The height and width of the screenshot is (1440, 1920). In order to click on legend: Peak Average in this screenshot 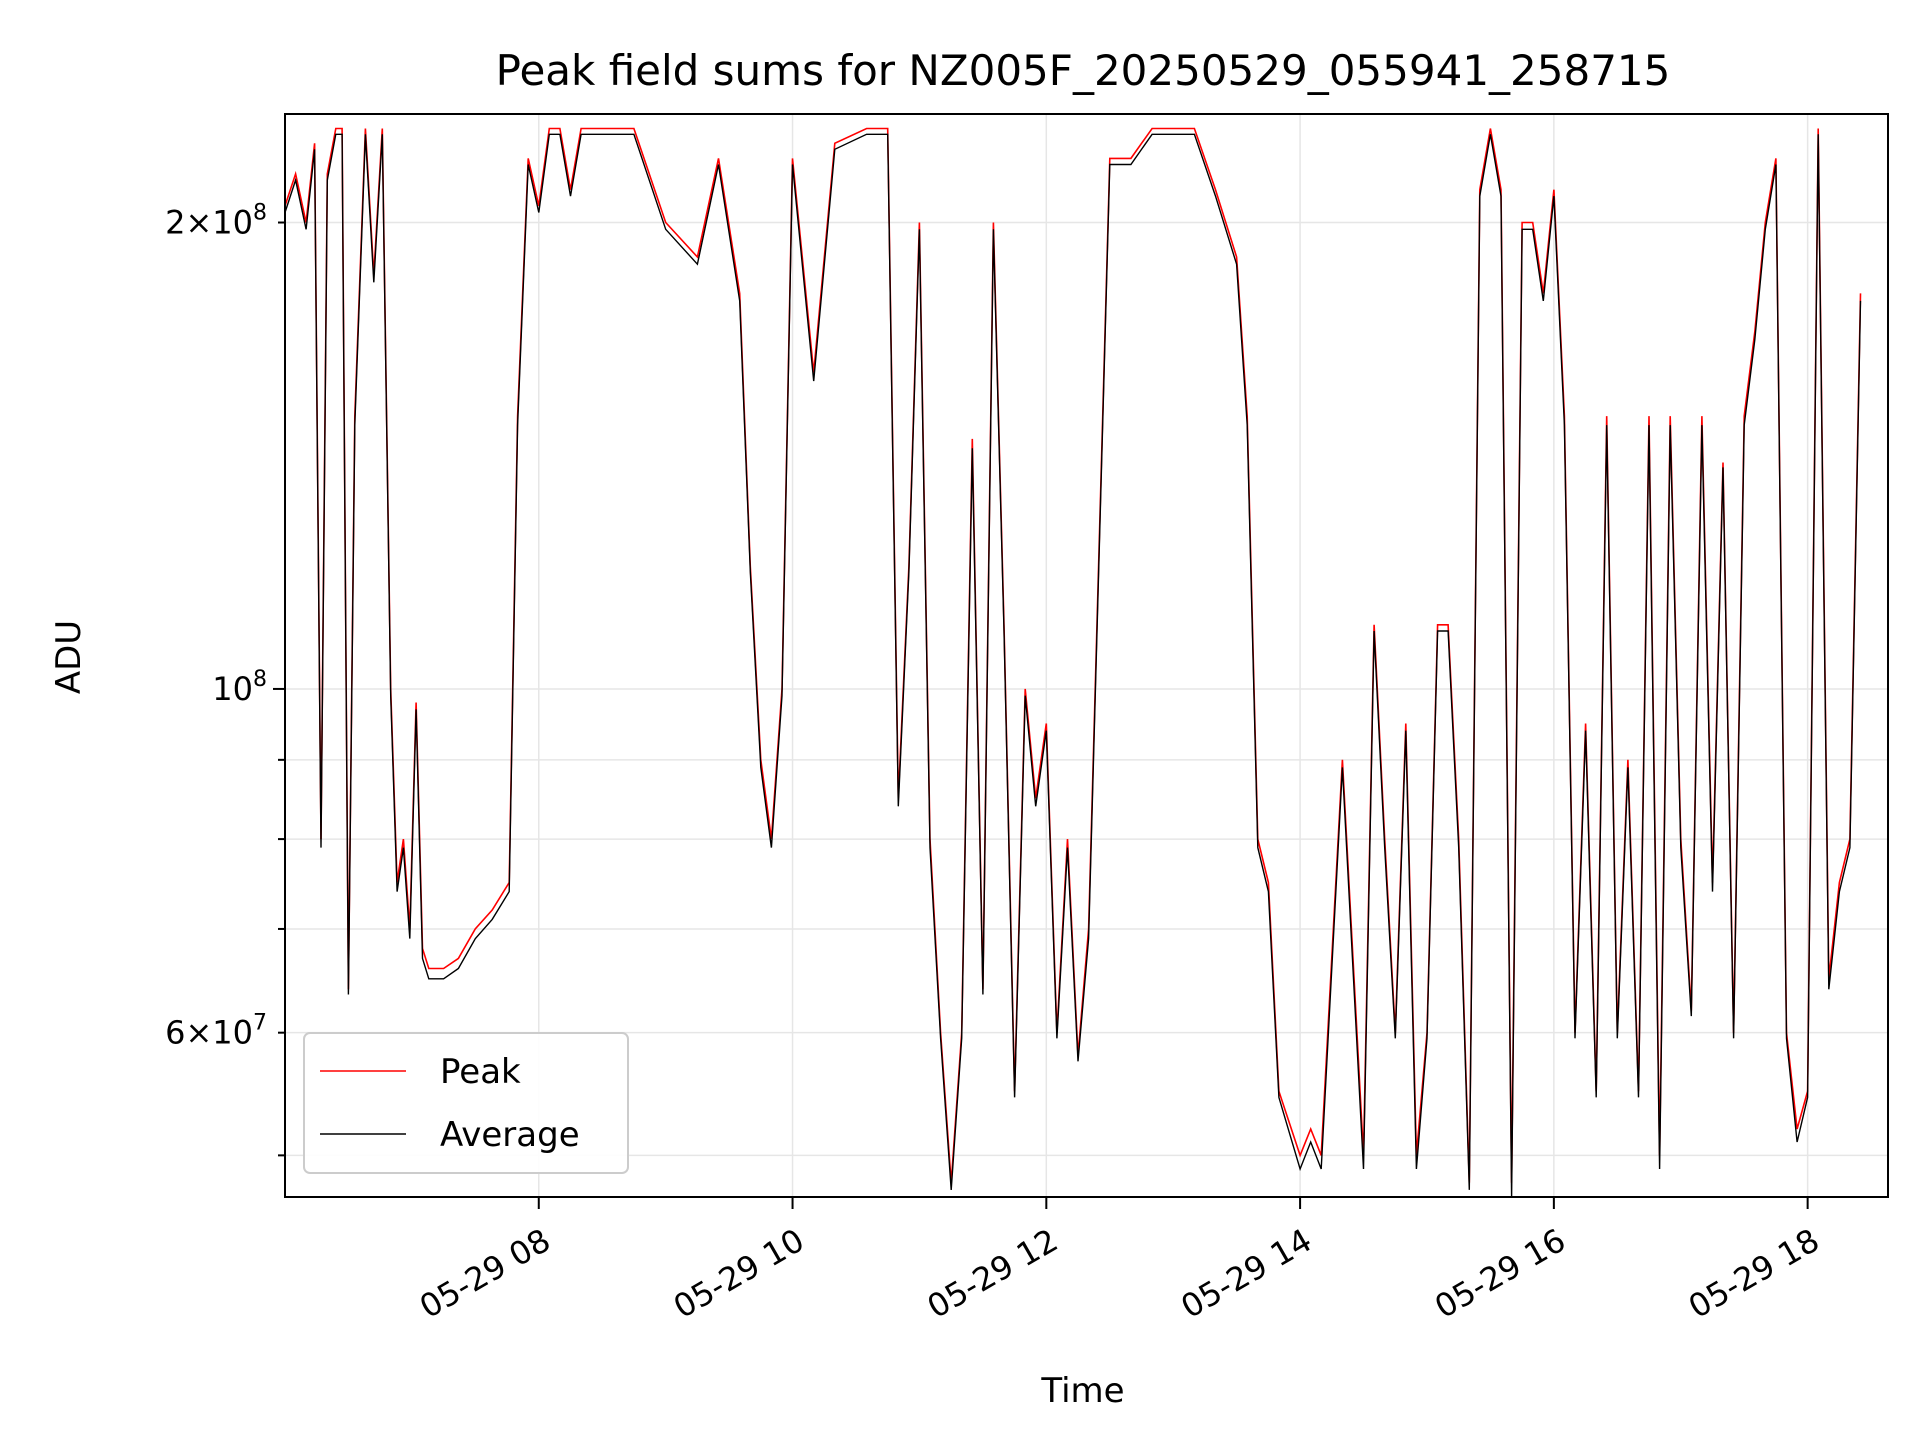, I will do `click(466, 1103)`.